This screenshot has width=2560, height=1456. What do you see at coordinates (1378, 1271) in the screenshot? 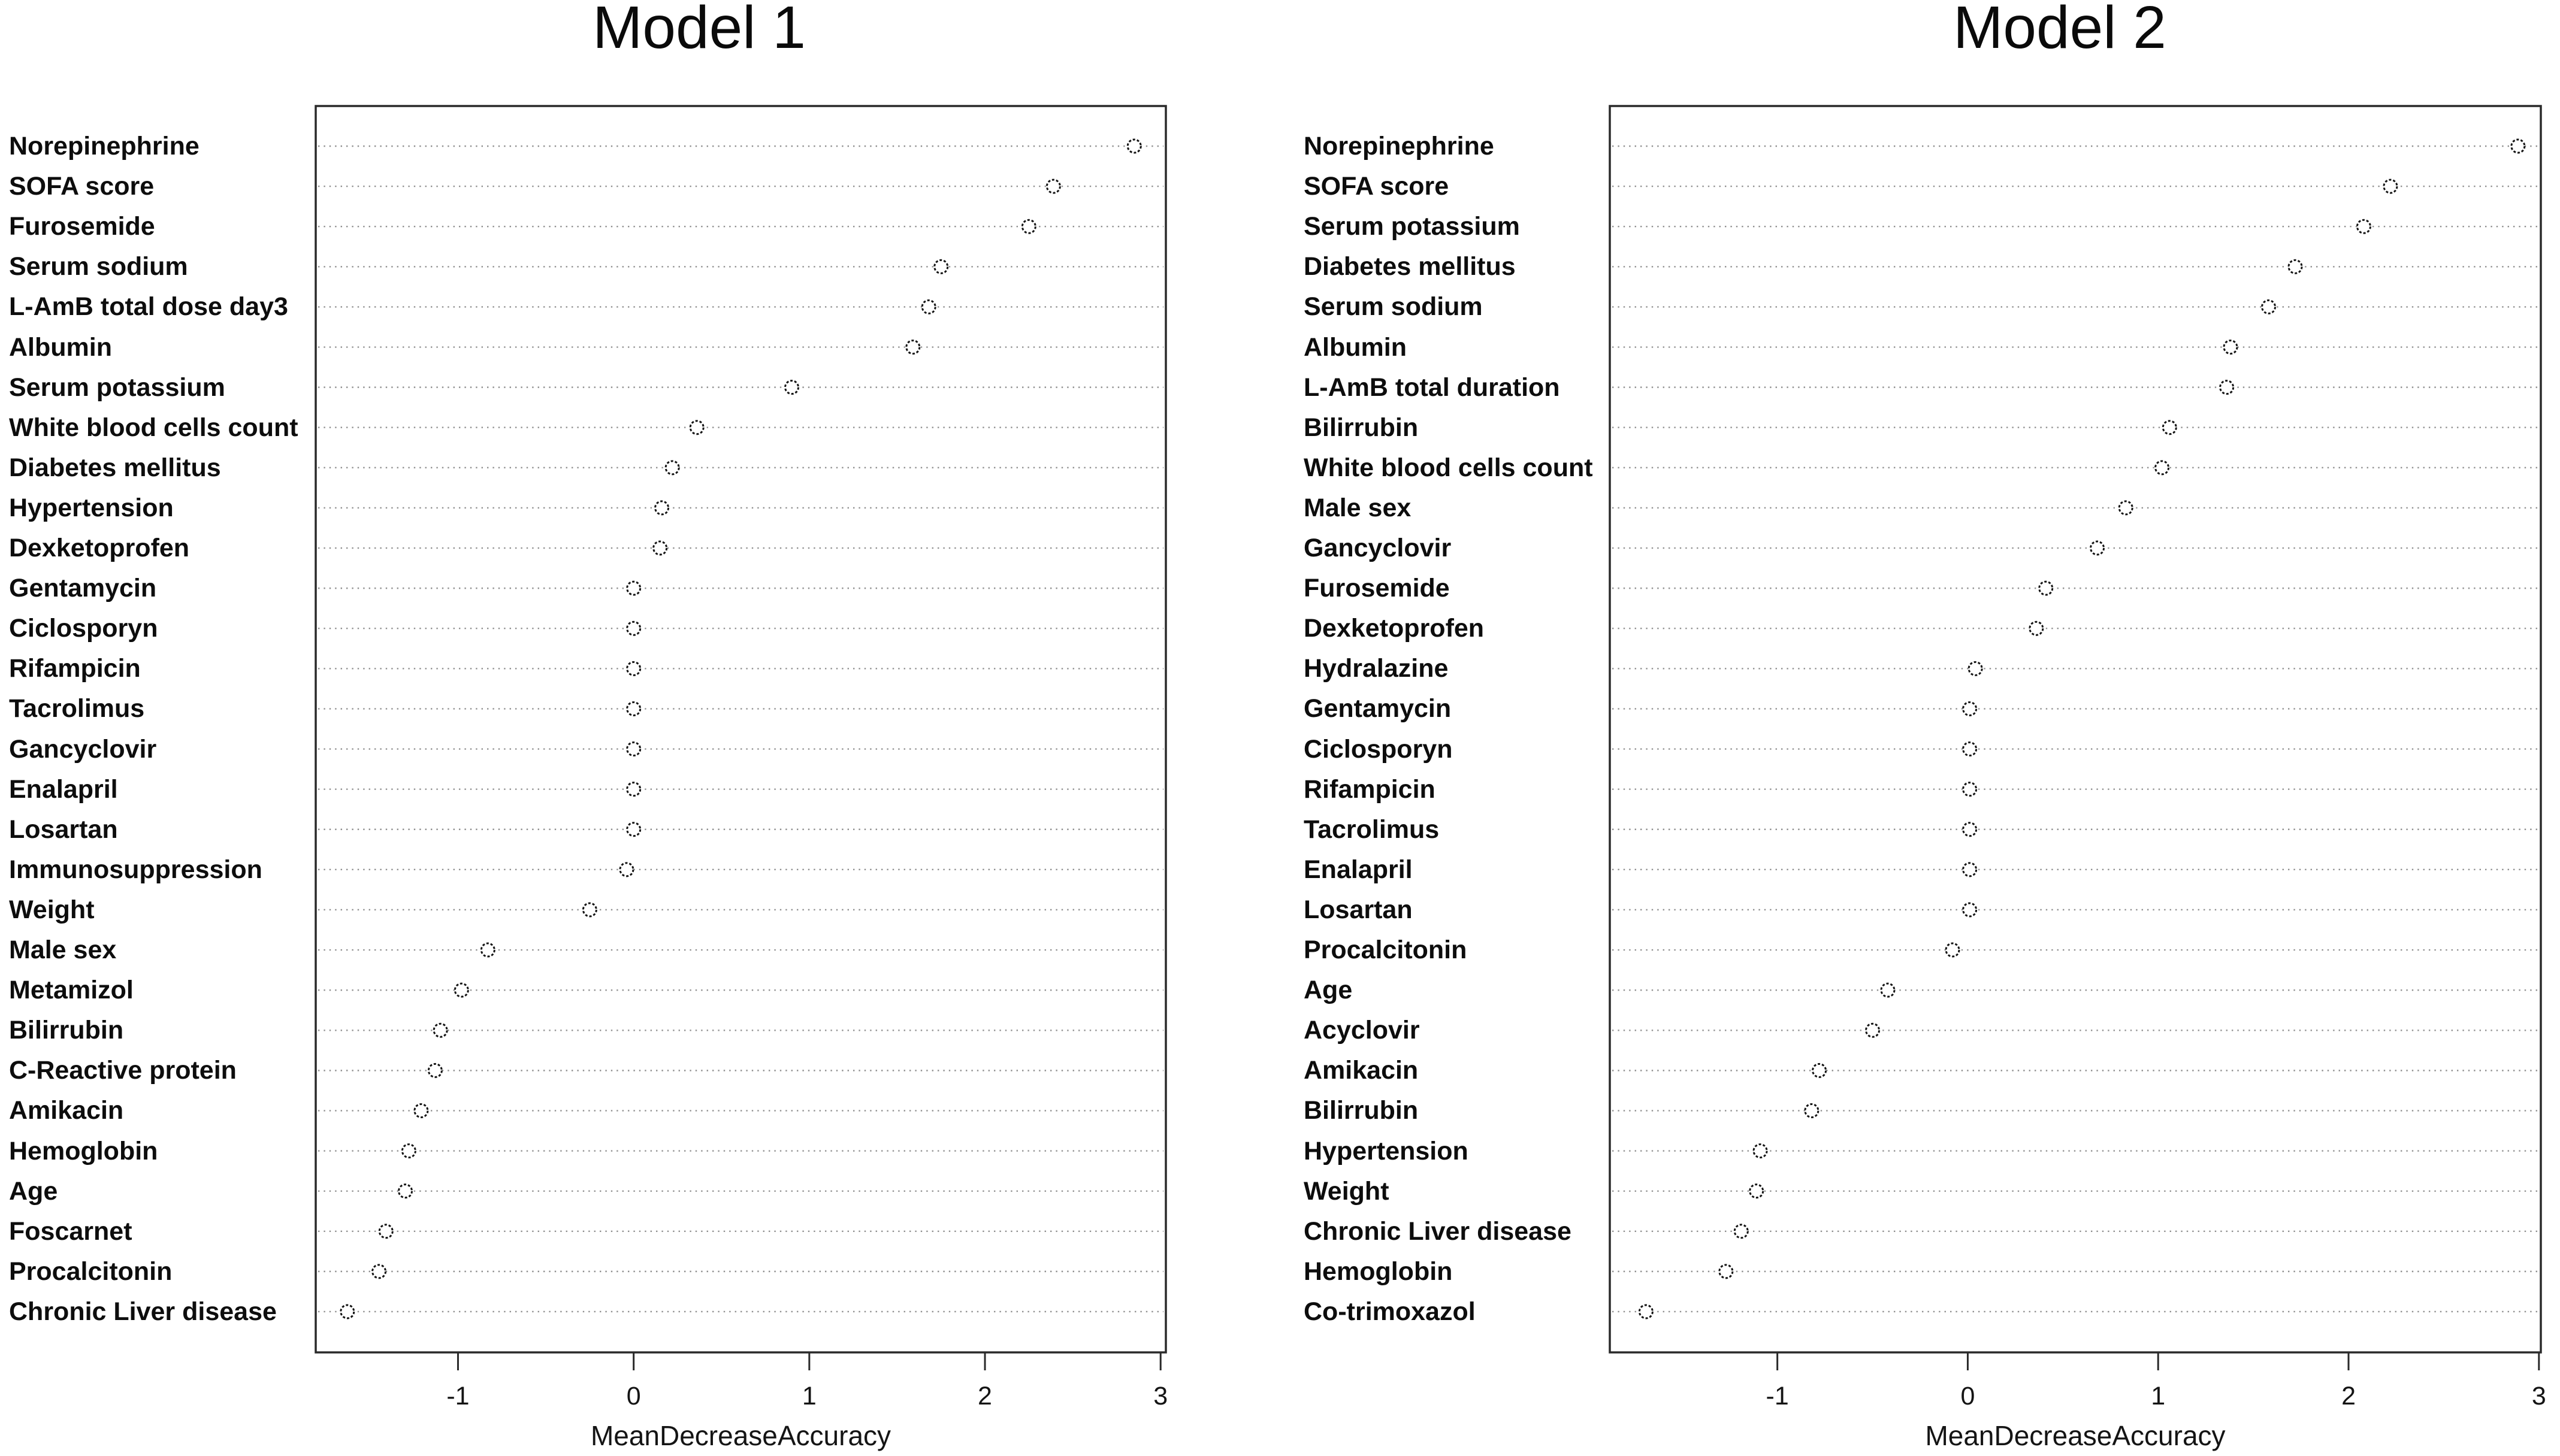
I see `variable-label: Hemoglobin` at bounding box center [1378, 1271].